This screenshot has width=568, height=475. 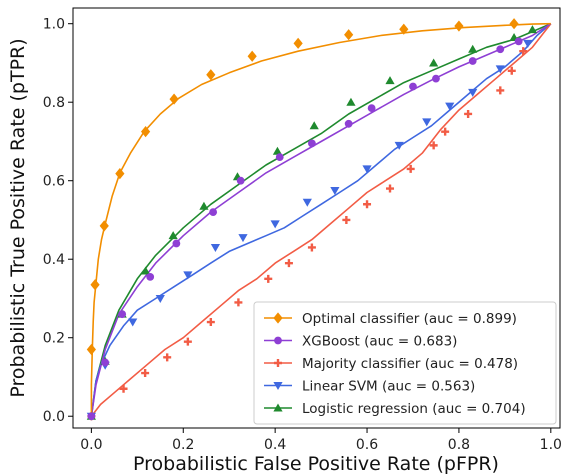 I want to click on y-tick-label: 1.0, so click(x=54, y=25).